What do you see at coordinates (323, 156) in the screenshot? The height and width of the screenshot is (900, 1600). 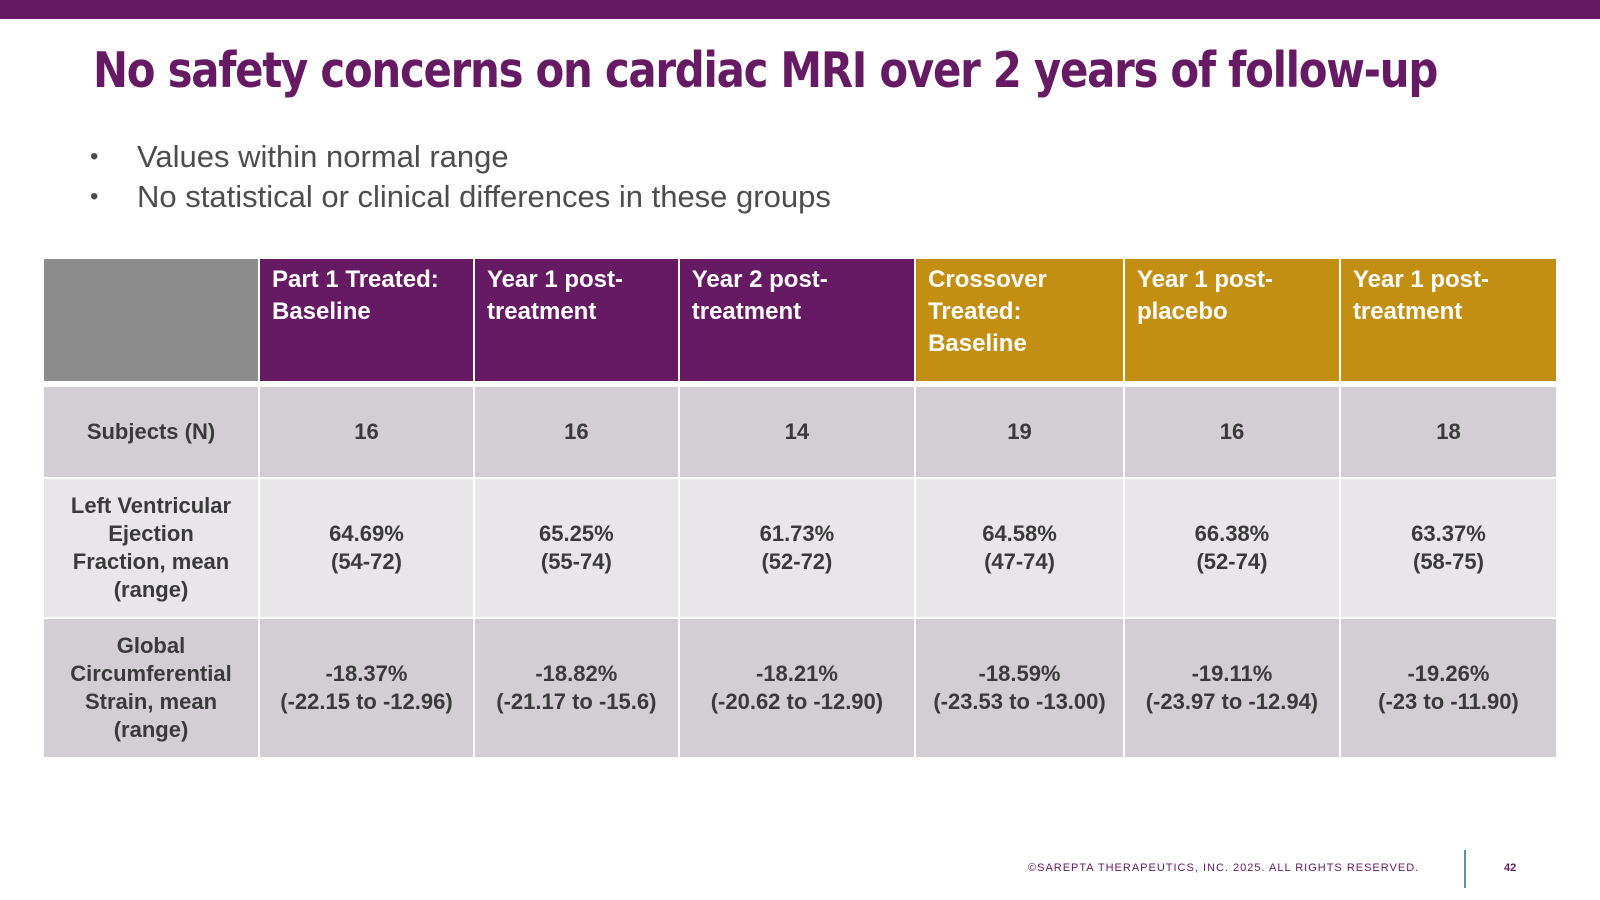 I see `bullet-text: Values within normal range` at bounding box center [323, 156].